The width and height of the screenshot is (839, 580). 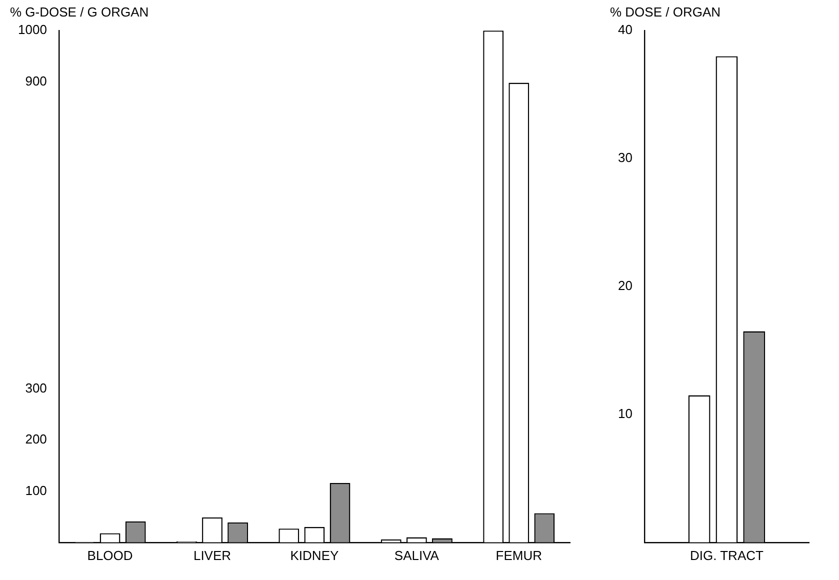 I want to click on y-axis-title: % DOSE / ORGAN, so click(x=665, y=12).